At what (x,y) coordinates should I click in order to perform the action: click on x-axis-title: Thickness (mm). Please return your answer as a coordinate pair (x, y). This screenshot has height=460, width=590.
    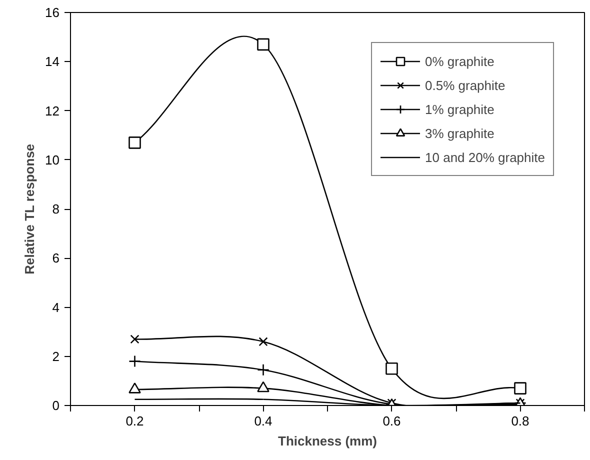
    Looking at the image, I should click on (327, 441).